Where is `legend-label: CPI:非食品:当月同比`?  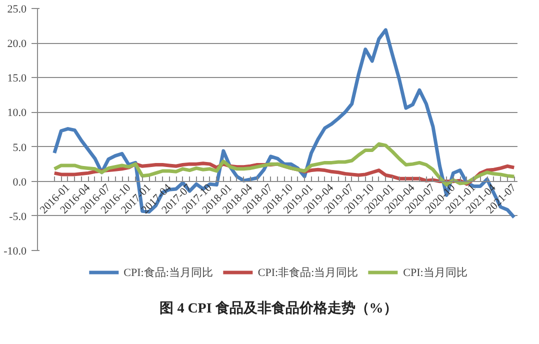 legend-label: CPI:非食品:当月同比 is located at coordinates (308, 273).